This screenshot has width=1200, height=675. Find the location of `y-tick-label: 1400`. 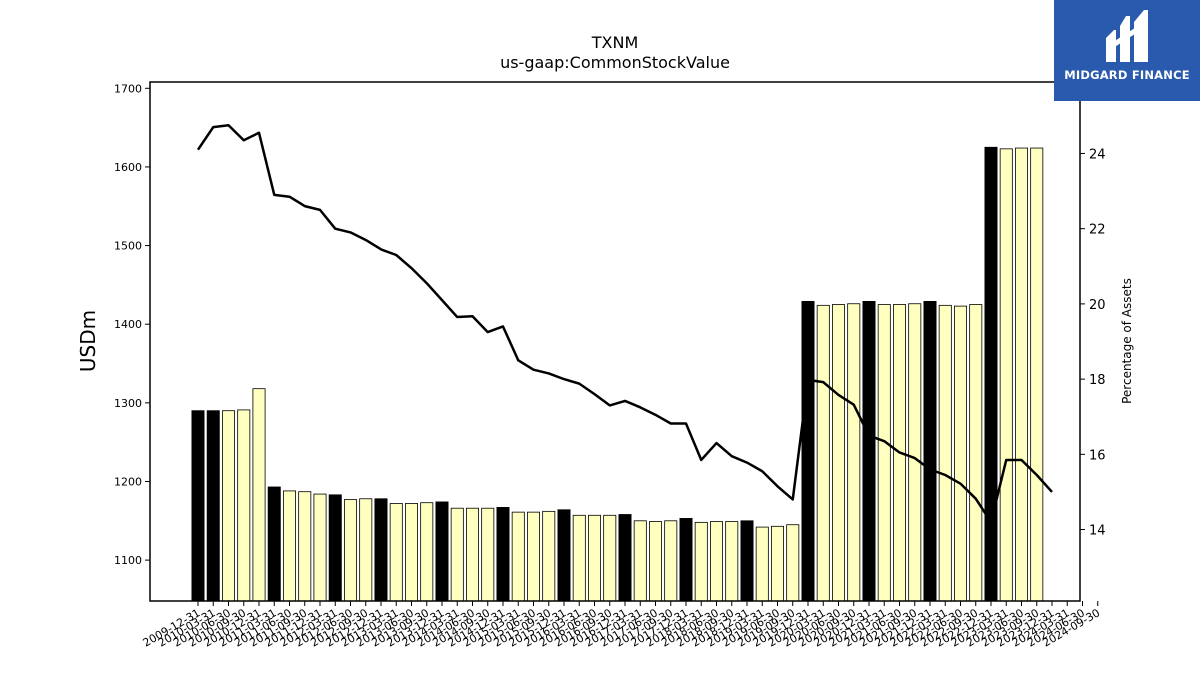

y-tick-label: 1400 is located at coordinates (128, 324).